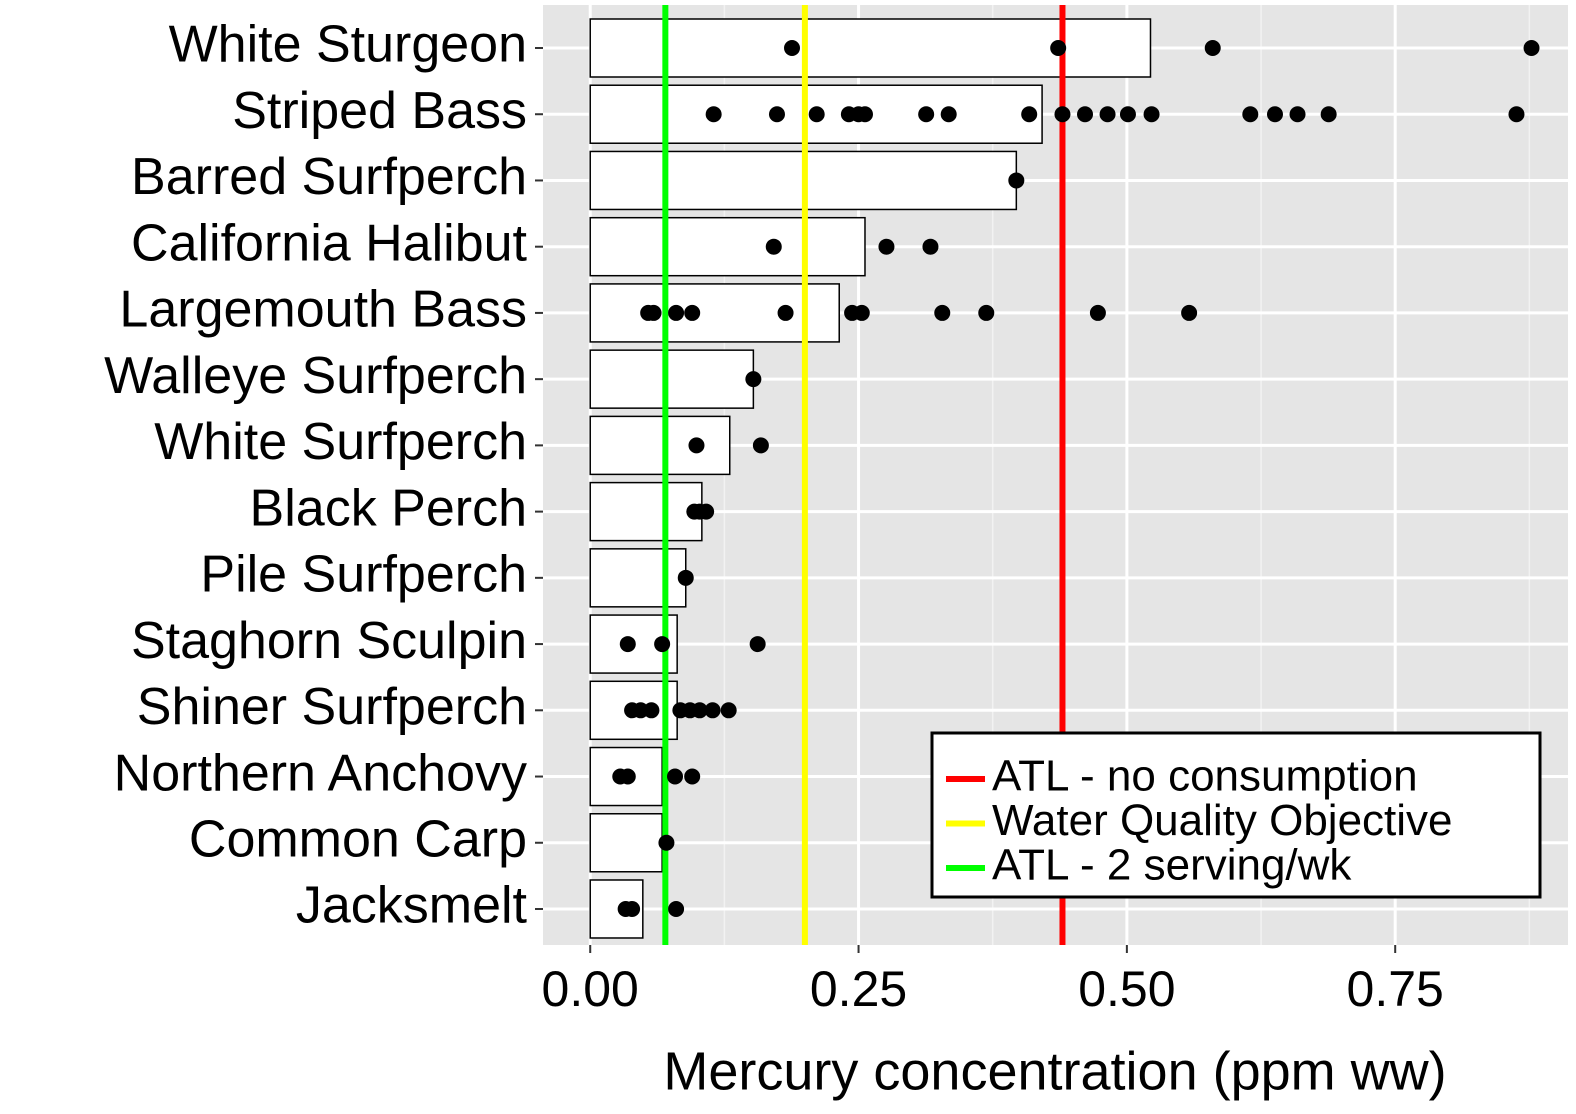 This screenshot has height=1114, width=1576. What do you see at coordinates (1205, 776) in the screenshot?
I see `legend-label: ATL - no consumption` at bounding box center [1205, 776].